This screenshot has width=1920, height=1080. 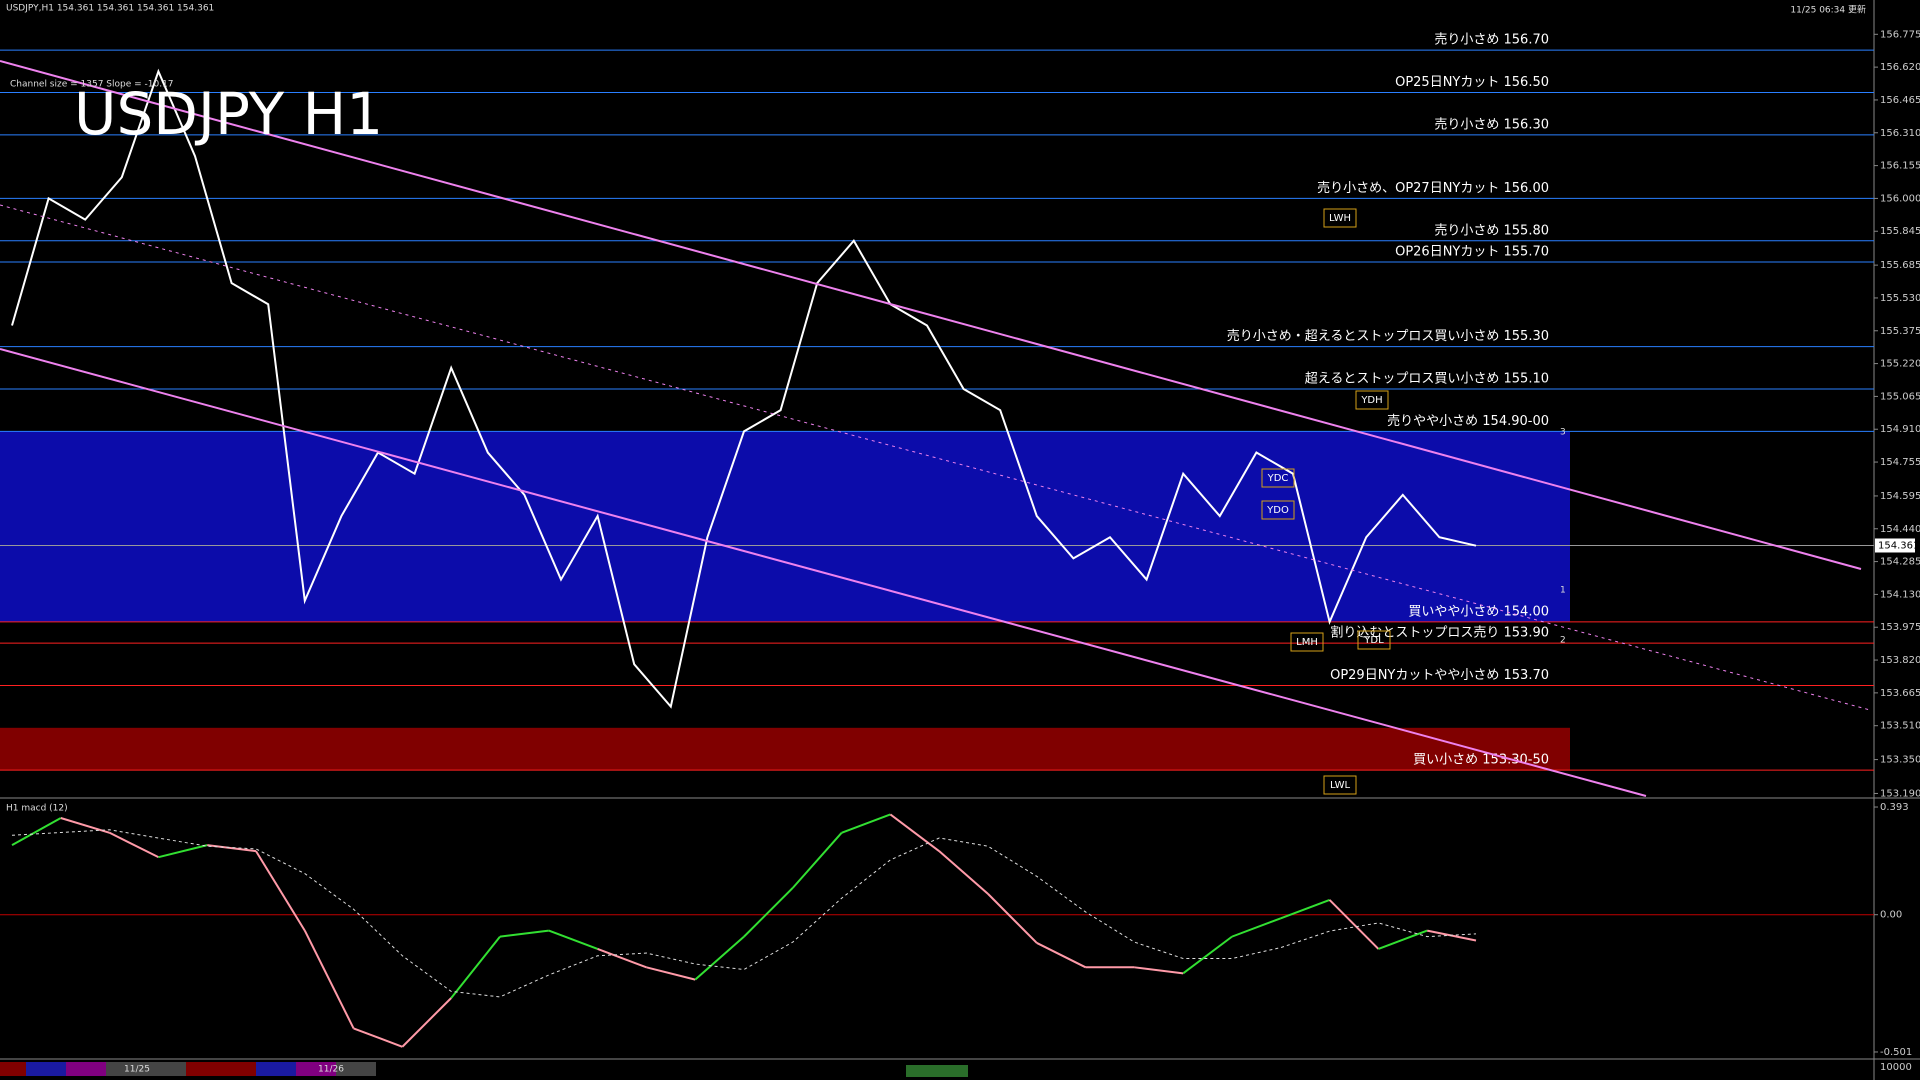 I want to click on level-label: 割り込むとストップロス売り 153.90, so click(x=1439, y=633).